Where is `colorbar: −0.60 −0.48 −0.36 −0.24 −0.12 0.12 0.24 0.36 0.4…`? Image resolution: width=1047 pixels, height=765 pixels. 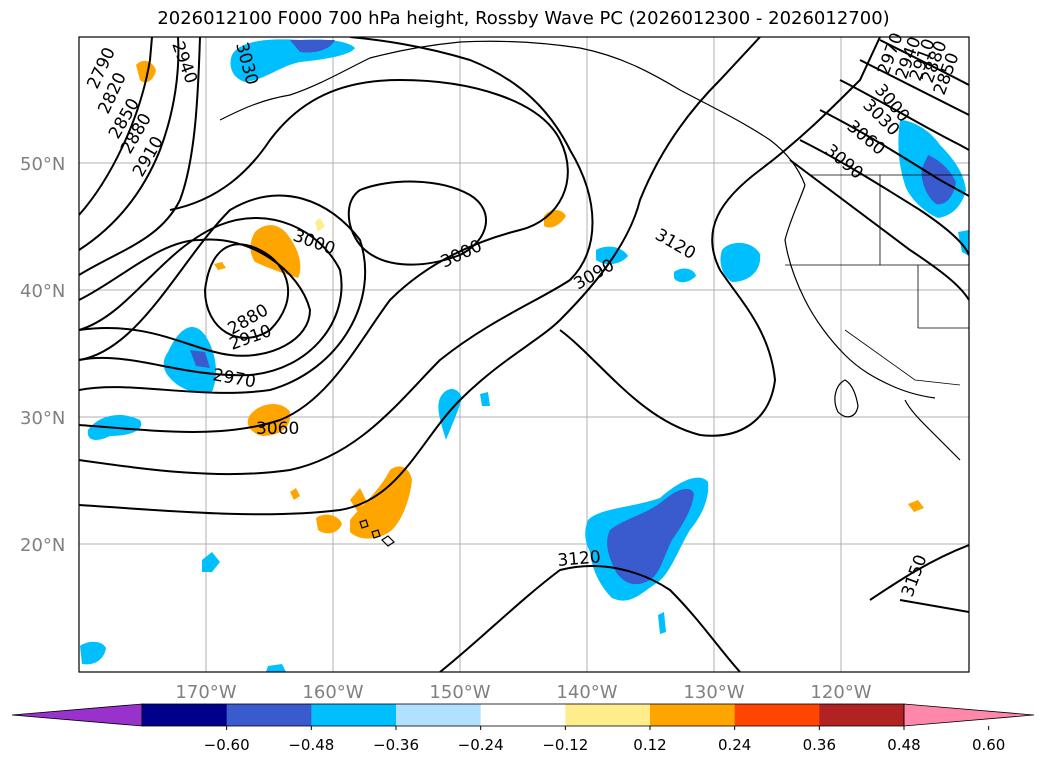 colorbar: −0.60 −0.48 −0.36 −0.24 −0.12 0.12 0.24 0.36 0.4… is located at coordinates (523, 728).